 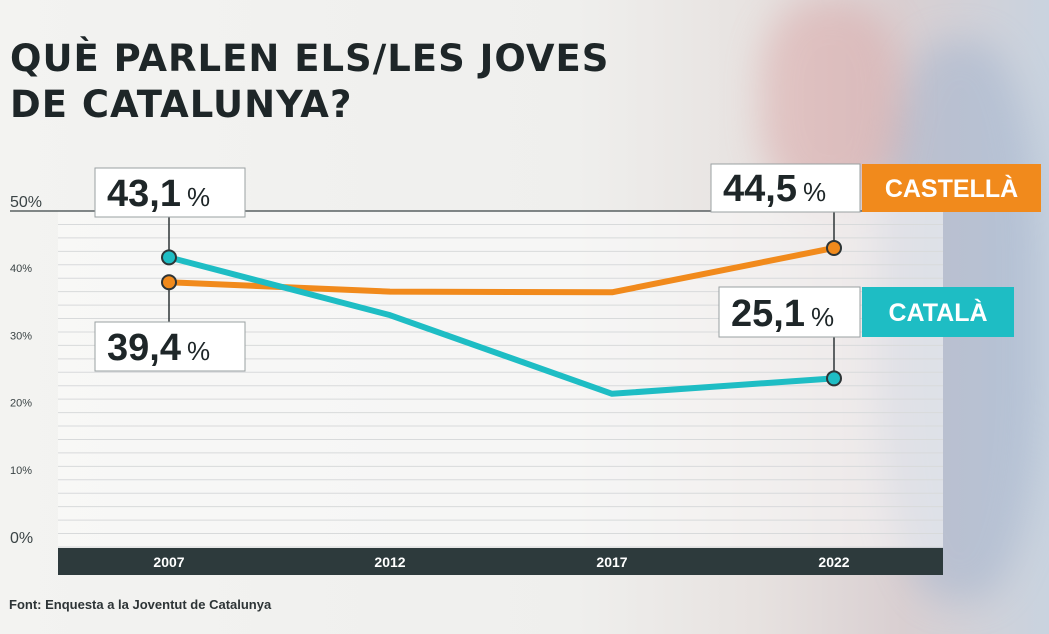 What do you see at coordinates (21, 538) in the screenshot?
I see `y-tick-label: 0%` at bounding box center [21, 538].